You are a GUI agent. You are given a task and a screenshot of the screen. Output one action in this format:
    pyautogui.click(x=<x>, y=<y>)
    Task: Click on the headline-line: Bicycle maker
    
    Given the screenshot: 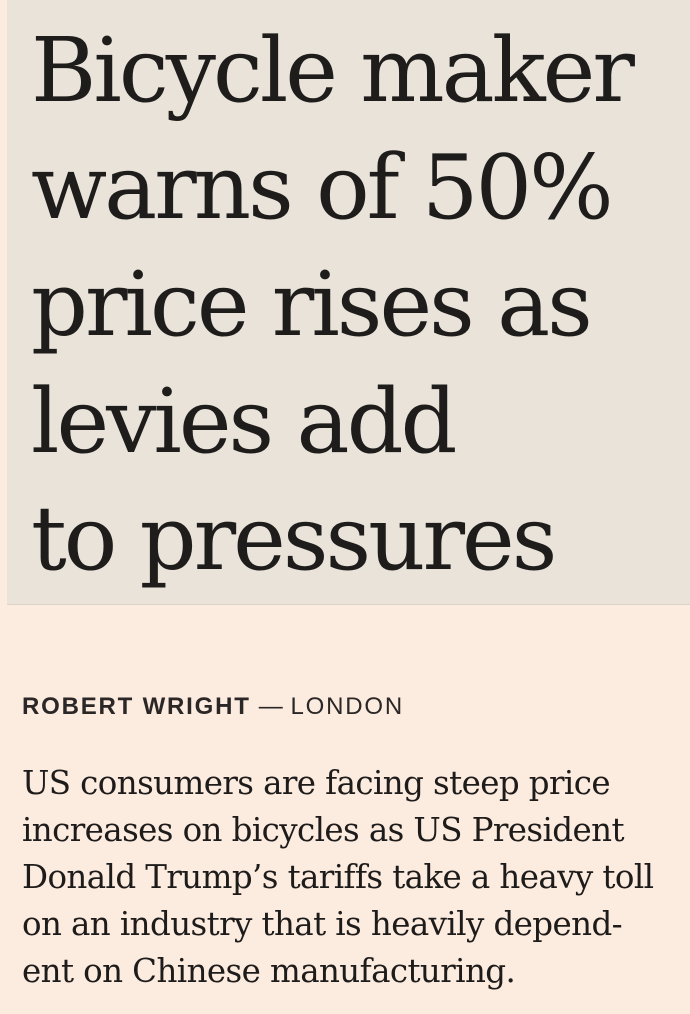 What is the action you would take?
    pyautogui.click(x=333, y=70)
    